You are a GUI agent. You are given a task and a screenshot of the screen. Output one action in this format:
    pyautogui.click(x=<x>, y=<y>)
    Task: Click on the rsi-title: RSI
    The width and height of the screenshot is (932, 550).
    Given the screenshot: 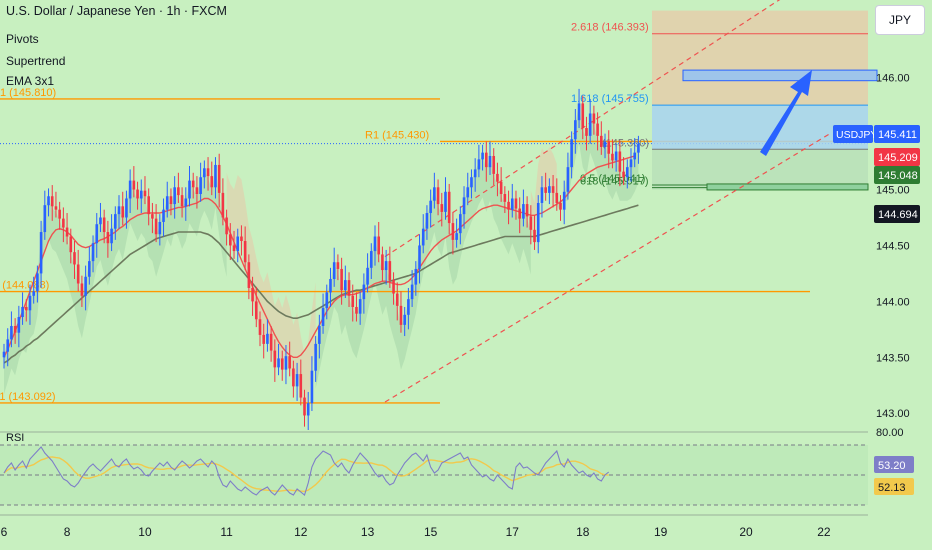 What is the action you would take?
    pyautogui.click(x=15, y=438)
    